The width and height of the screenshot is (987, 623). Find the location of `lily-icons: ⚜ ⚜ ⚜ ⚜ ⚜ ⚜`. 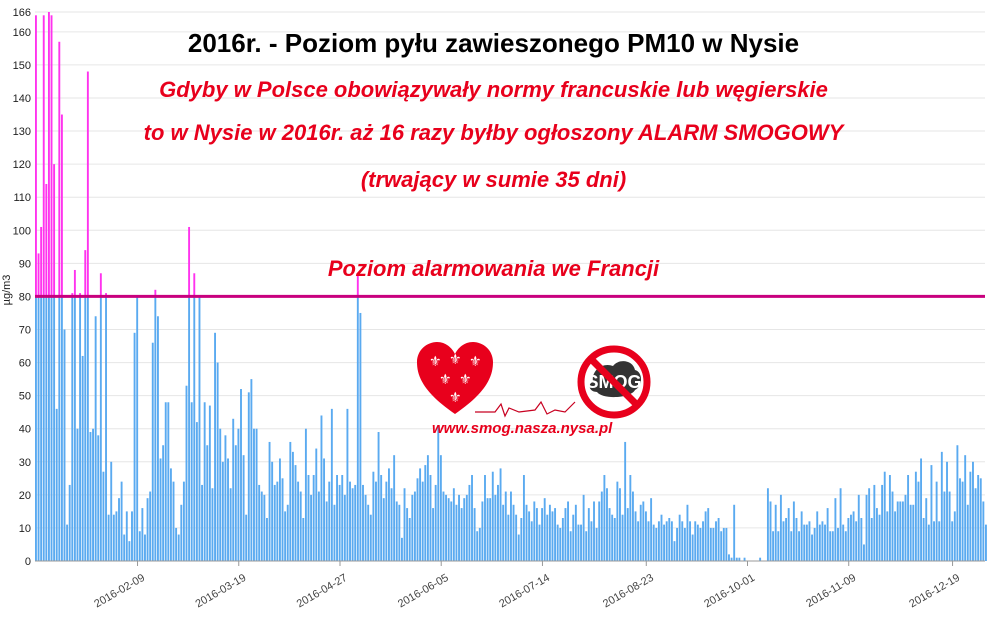

lily-icons: ⚜ ⚜ ⚜ ⚜ ⚜ ⚜ is located at coordinates (455, 378).